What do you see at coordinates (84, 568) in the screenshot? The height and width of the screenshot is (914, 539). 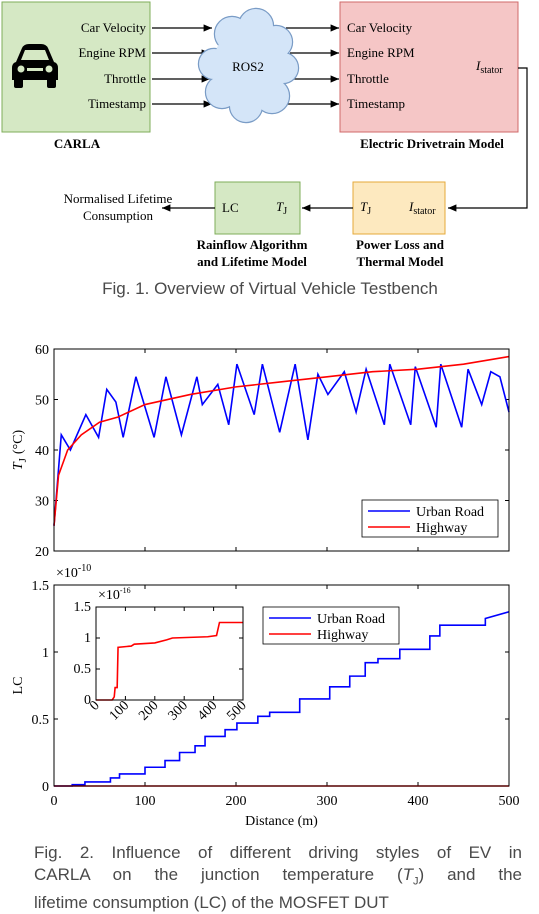 I see `multiplier-exponent: -10` at bounding box center [84, 568].